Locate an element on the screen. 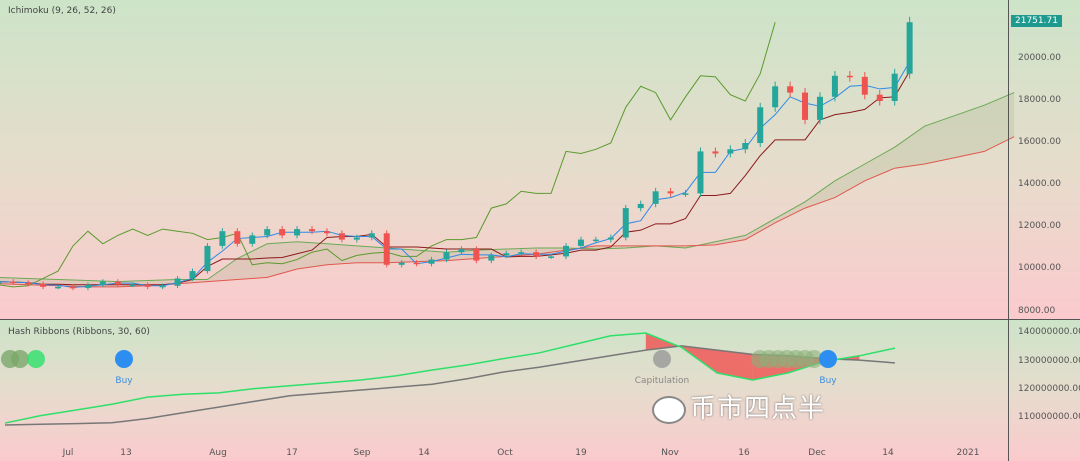 The image size is (1080, 461). wechat-icon is located at coordinates (669, 410).